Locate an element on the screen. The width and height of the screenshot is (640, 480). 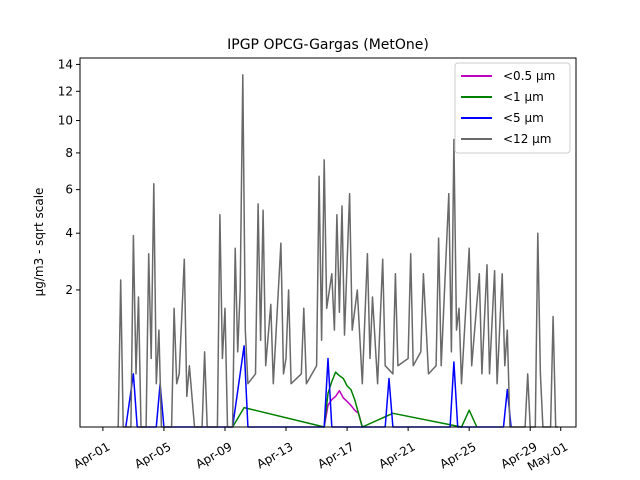
y-axis: 2 4 6 8 10 12 14 is located at coordinates (69, 177).